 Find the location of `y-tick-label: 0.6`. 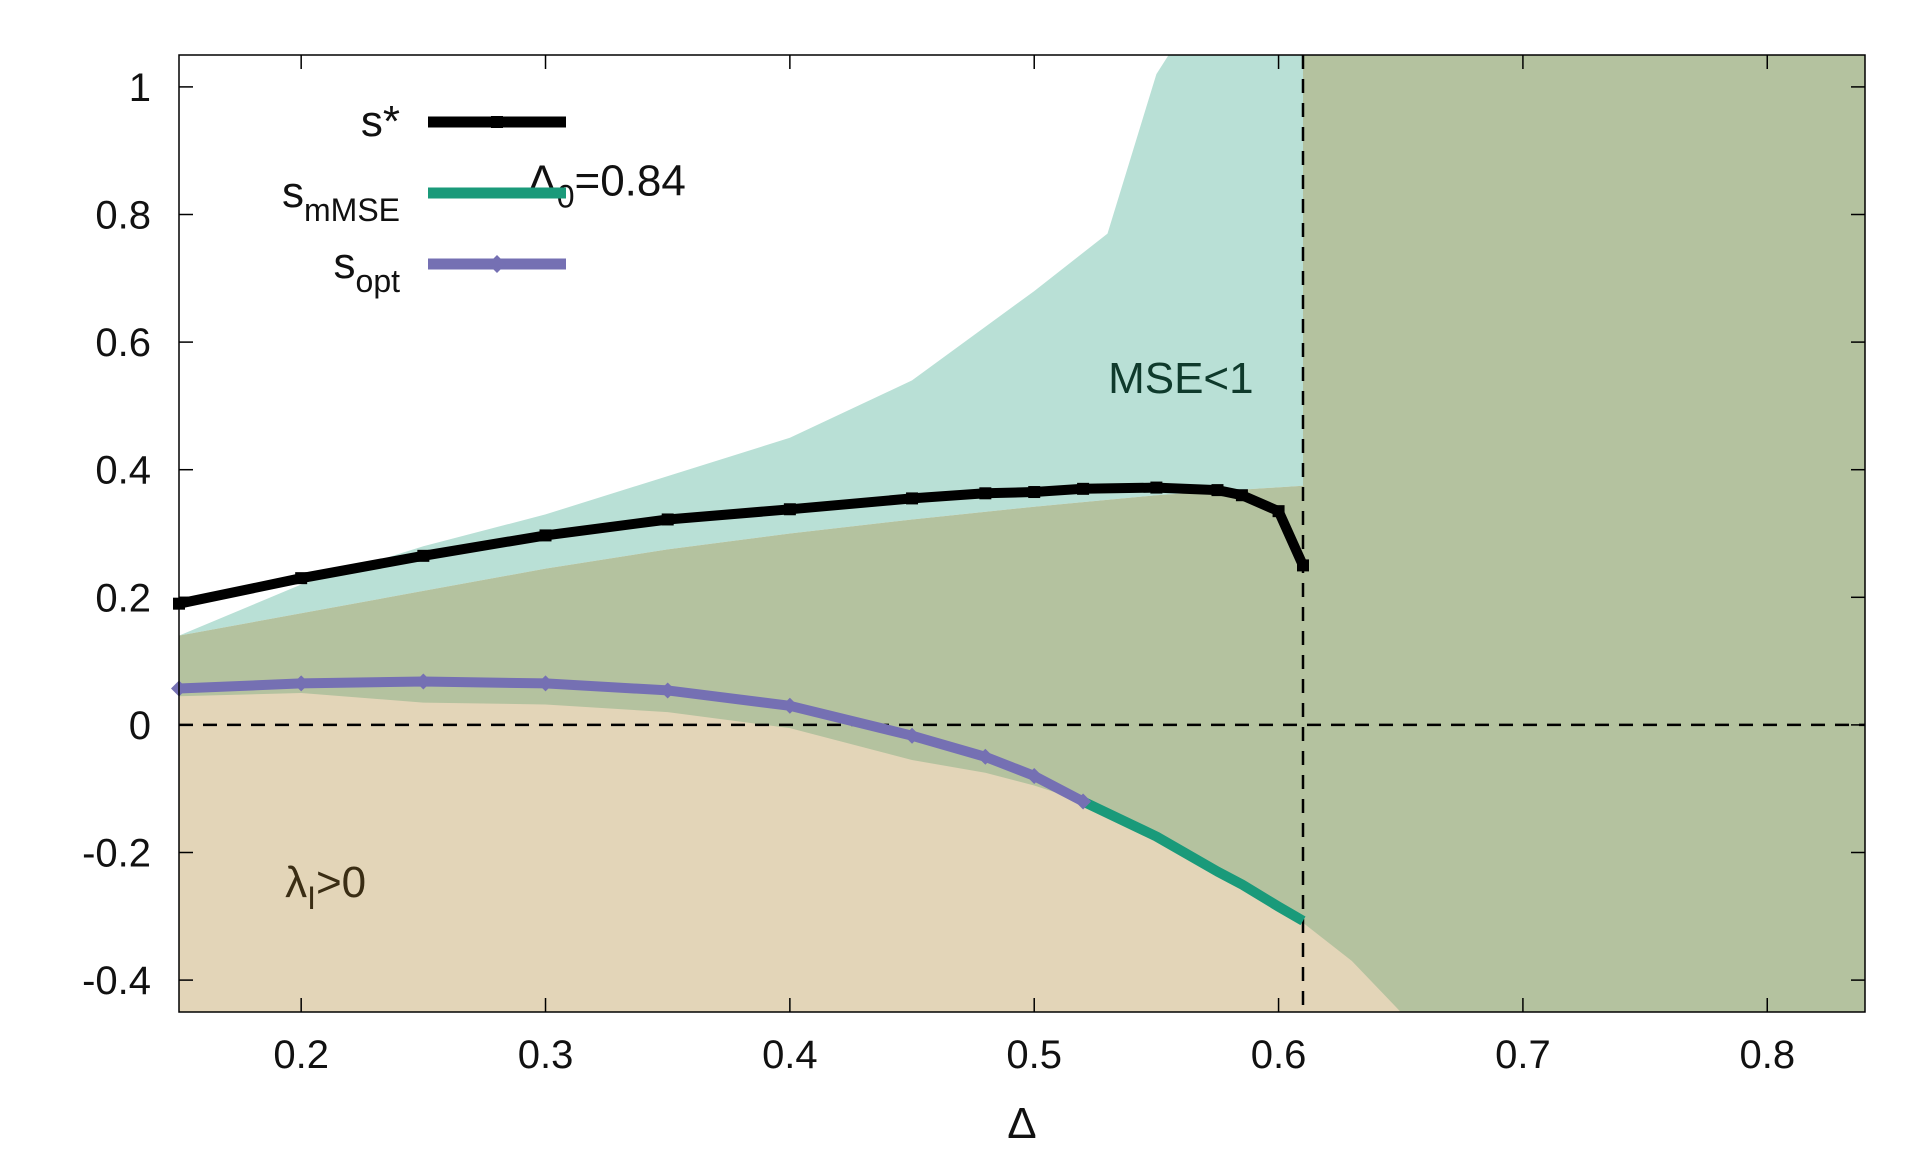

y-tick-label: 0.6 is located at coordinates (123, 343).